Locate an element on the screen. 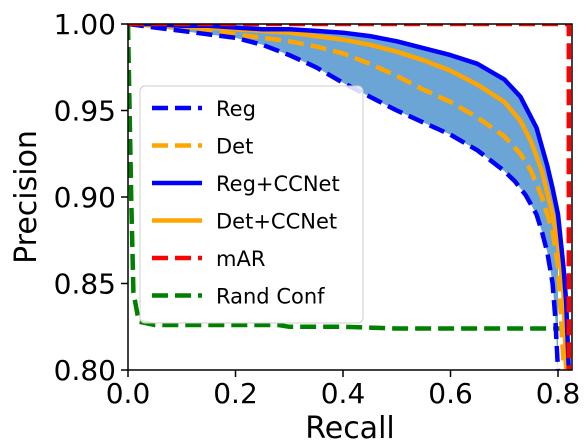 Image resolution: width=586 pixels, height=444 pixels. y-axis-label: Precision is located at coordinates (26, 197).